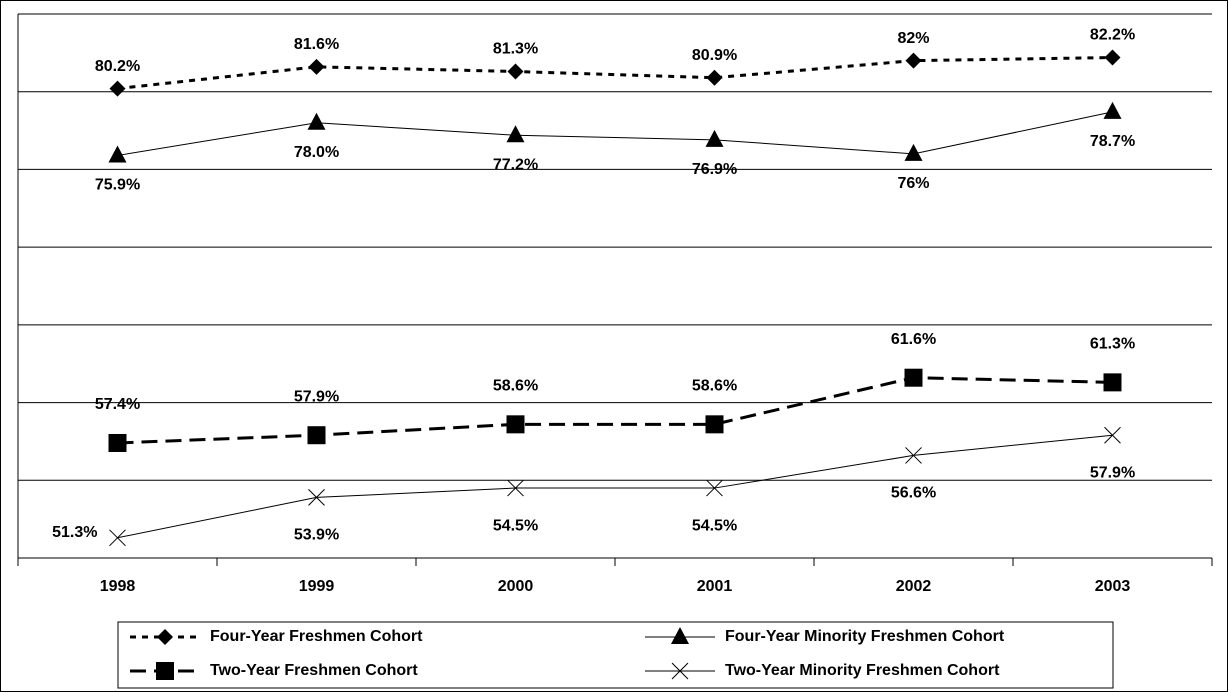 The image size is (1228, 692). I want to click on x-tick-label: 2001, so click(715, 586).